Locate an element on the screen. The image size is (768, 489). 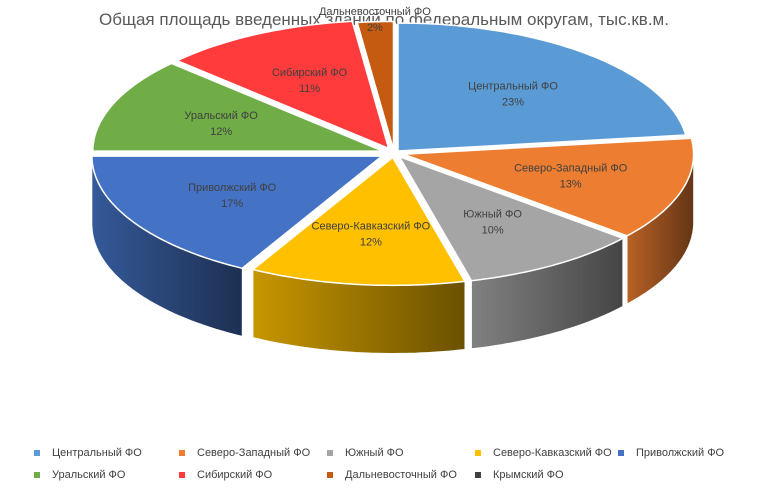
legend-item: Северо-Западный ФО is located at coordinates (253, 453).